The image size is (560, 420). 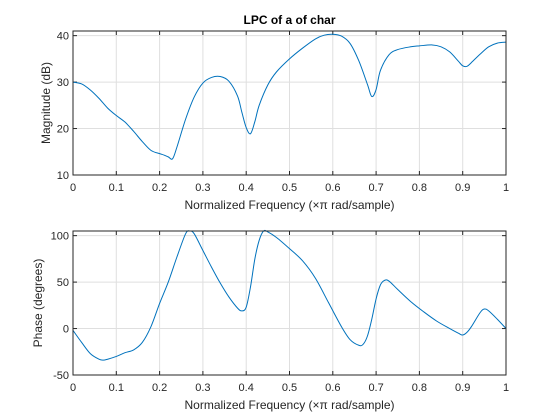 I want to click on magnitude-x-tick-label: 0.4, so click(x=246, y=188).